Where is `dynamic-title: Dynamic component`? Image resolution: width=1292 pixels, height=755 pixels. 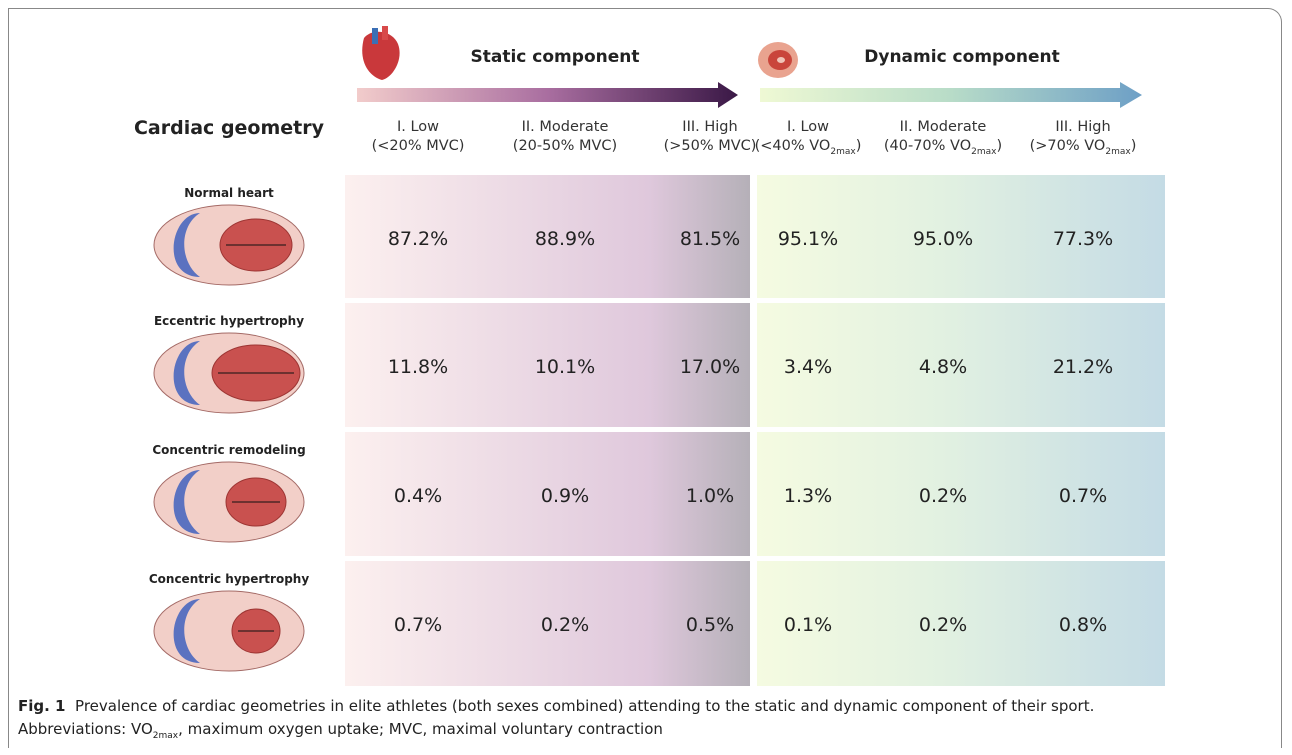 dynamic-title: Dynamic component is located at coordinates (962, 57).